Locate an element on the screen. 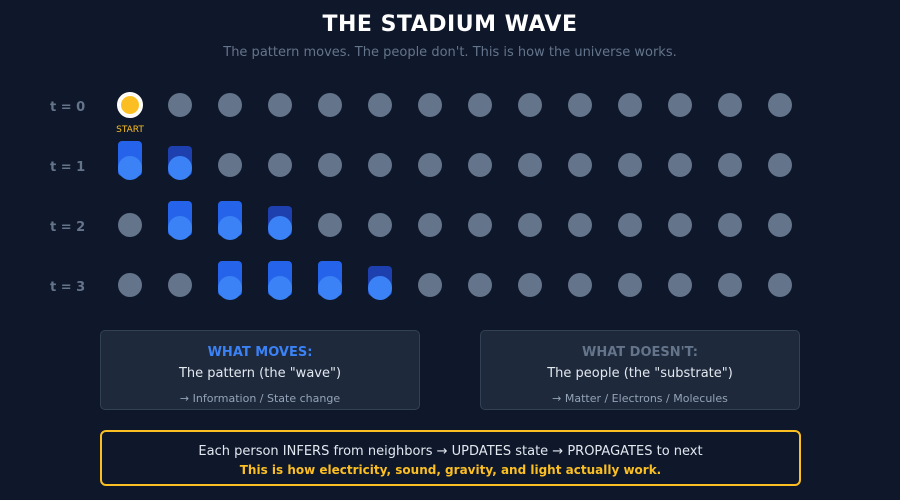 Image resolution: width=900 pixels, height=500 pixels. what-doesnt-note: → Matter / Electrons / Molecules is located at coordinates (640, 398).